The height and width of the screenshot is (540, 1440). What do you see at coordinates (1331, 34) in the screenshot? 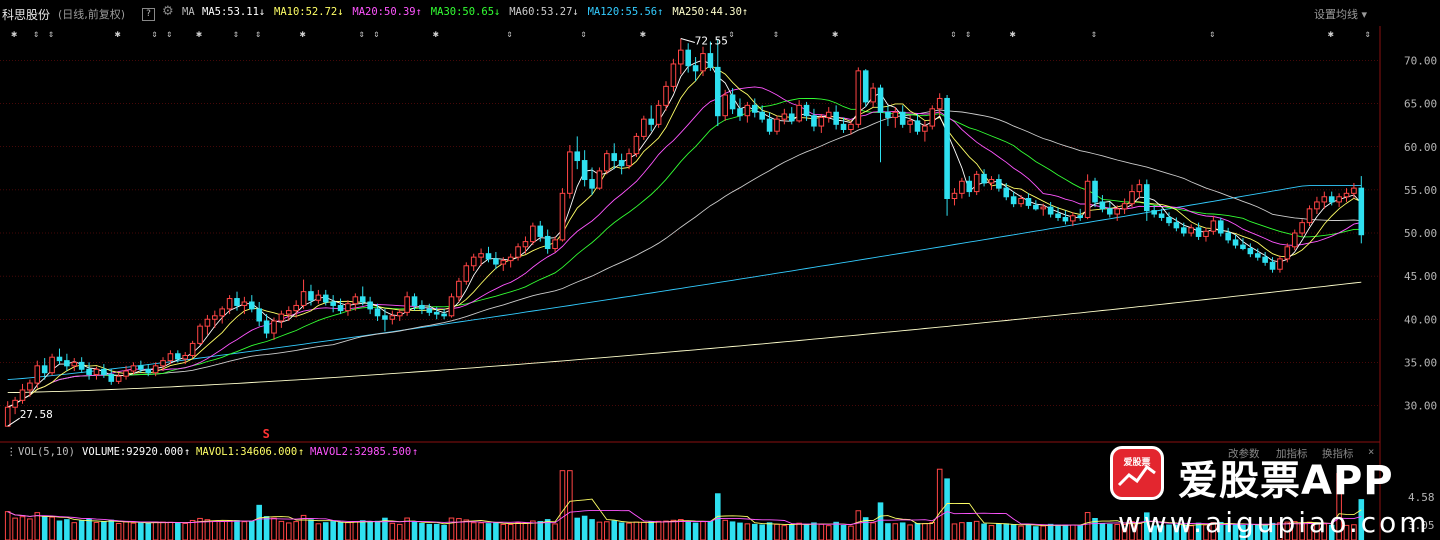
I see `event-marker-icon: ✱` at bounding box center [1331, 34].